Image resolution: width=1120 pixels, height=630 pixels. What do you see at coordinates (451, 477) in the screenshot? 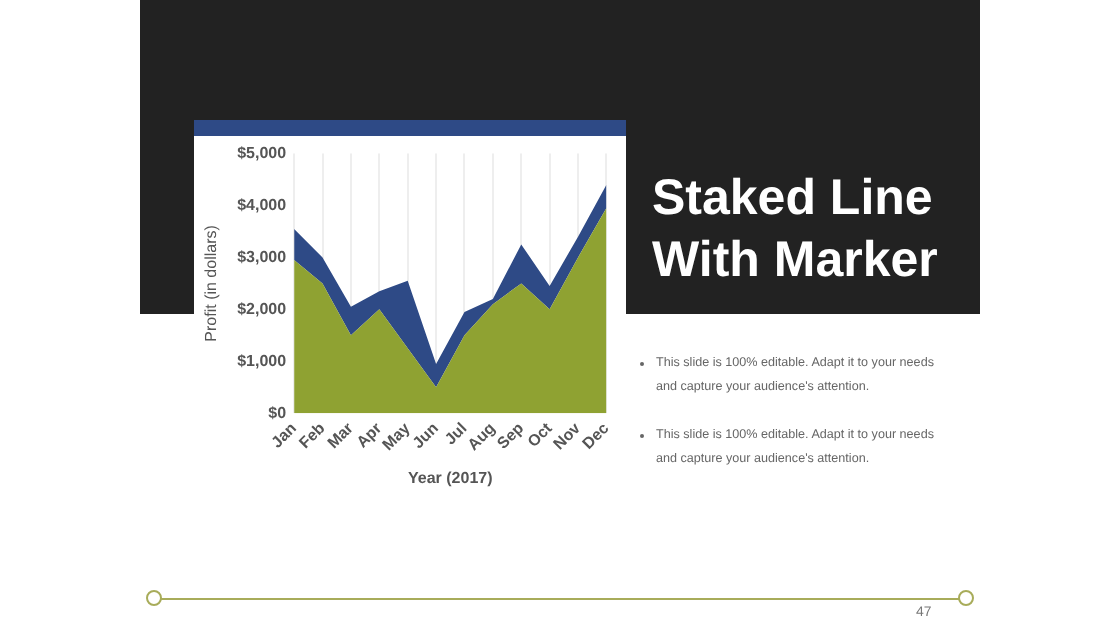
I see `x-axis-title: Year (2017)` at bounding box center [451, 477].